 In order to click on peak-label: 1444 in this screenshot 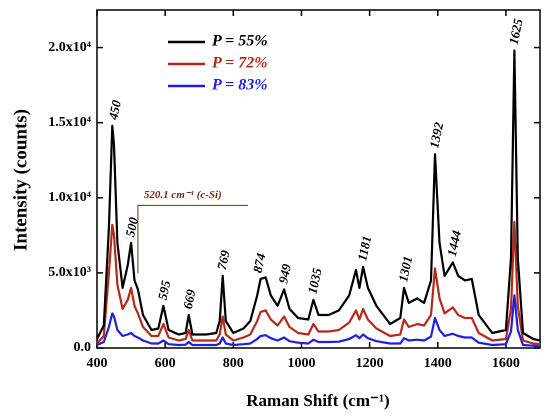, I will do `click(454, 243)`.